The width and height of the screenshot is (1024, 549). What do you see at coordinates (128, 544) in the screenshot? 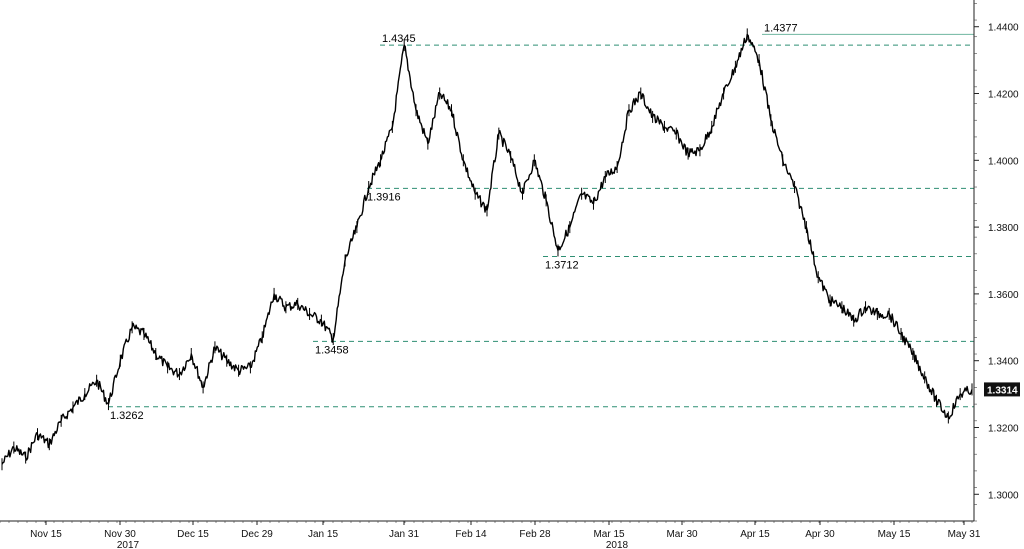
I see `year-label: 2017` at bounding box center [128, 544].